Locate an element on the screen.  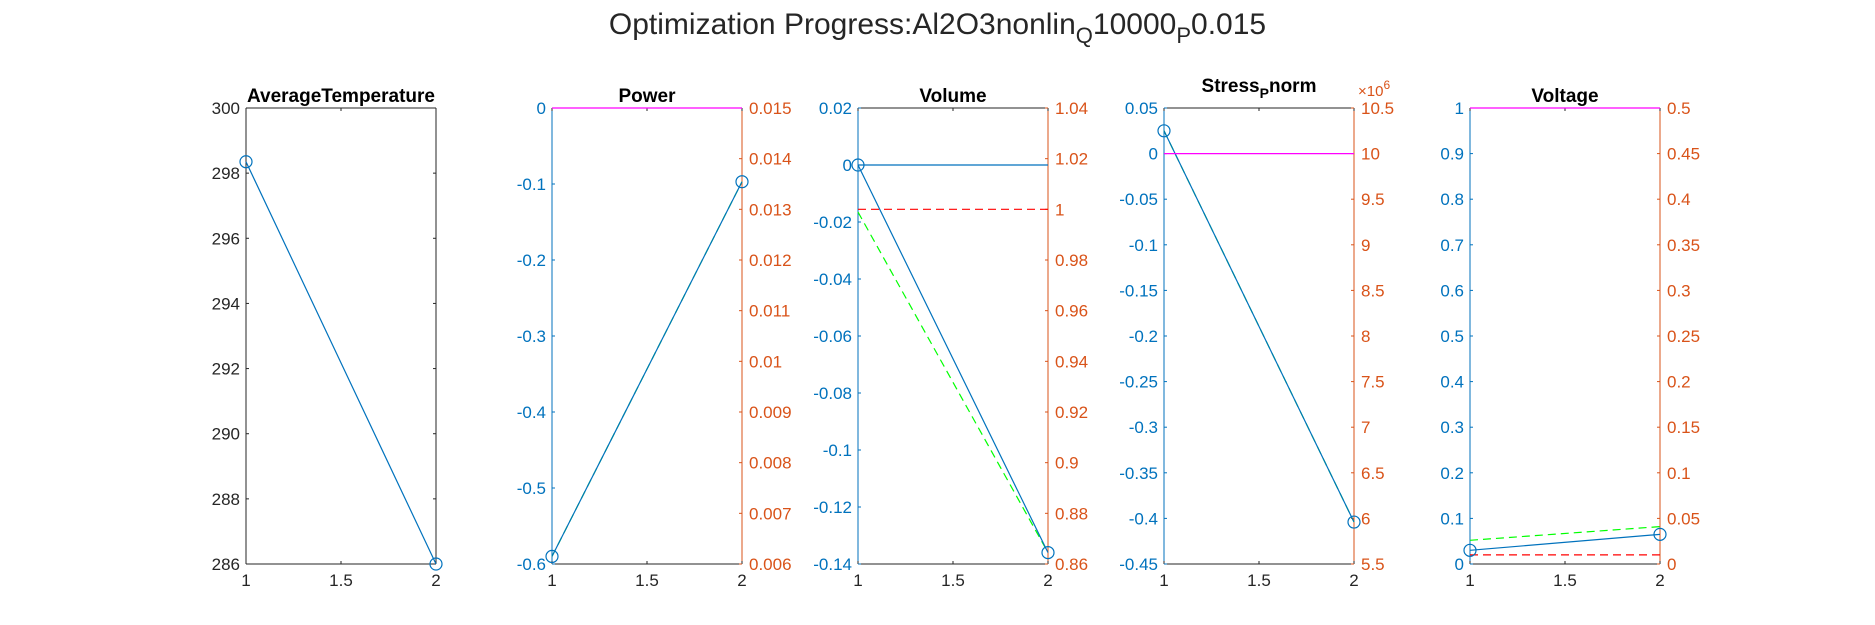
subplot-title-part: P is located at coordinates (1264, 93).